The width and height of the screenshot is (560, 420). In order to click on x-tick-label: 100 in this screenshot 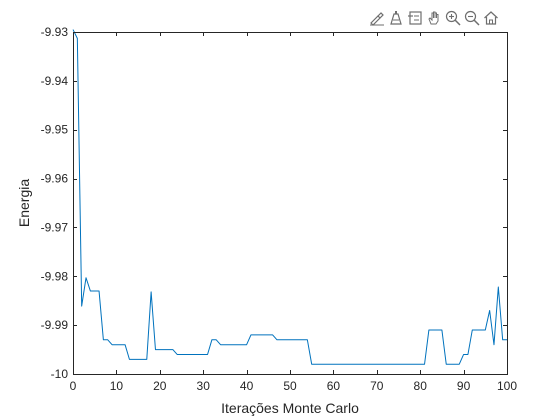, I will do `click(507, 386)`.